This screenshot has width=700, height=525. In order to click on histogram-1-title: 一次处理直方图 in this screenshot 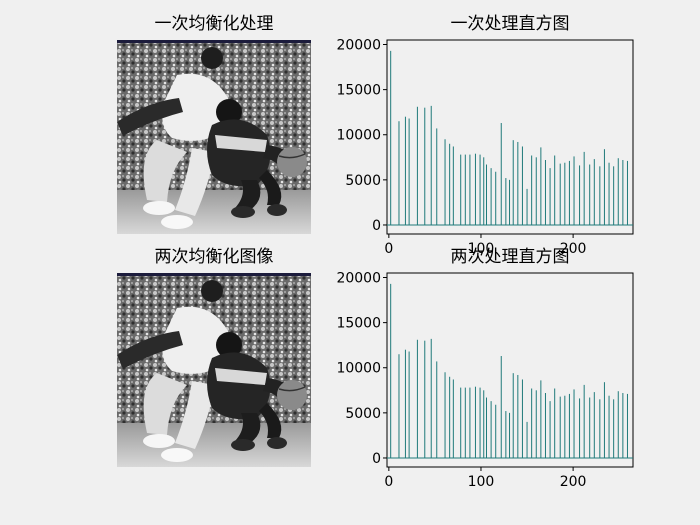, I will do `click(510, 24)`.